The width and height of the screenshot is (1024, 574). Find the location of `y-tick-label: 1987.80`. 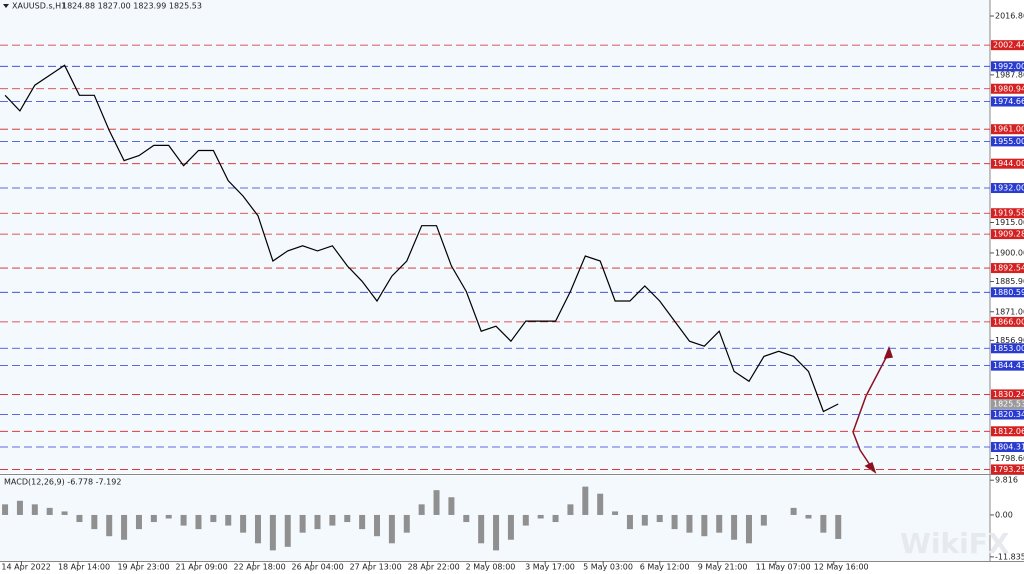

y-tick-label: 1987.80 is located at coordinates (1009, 74).